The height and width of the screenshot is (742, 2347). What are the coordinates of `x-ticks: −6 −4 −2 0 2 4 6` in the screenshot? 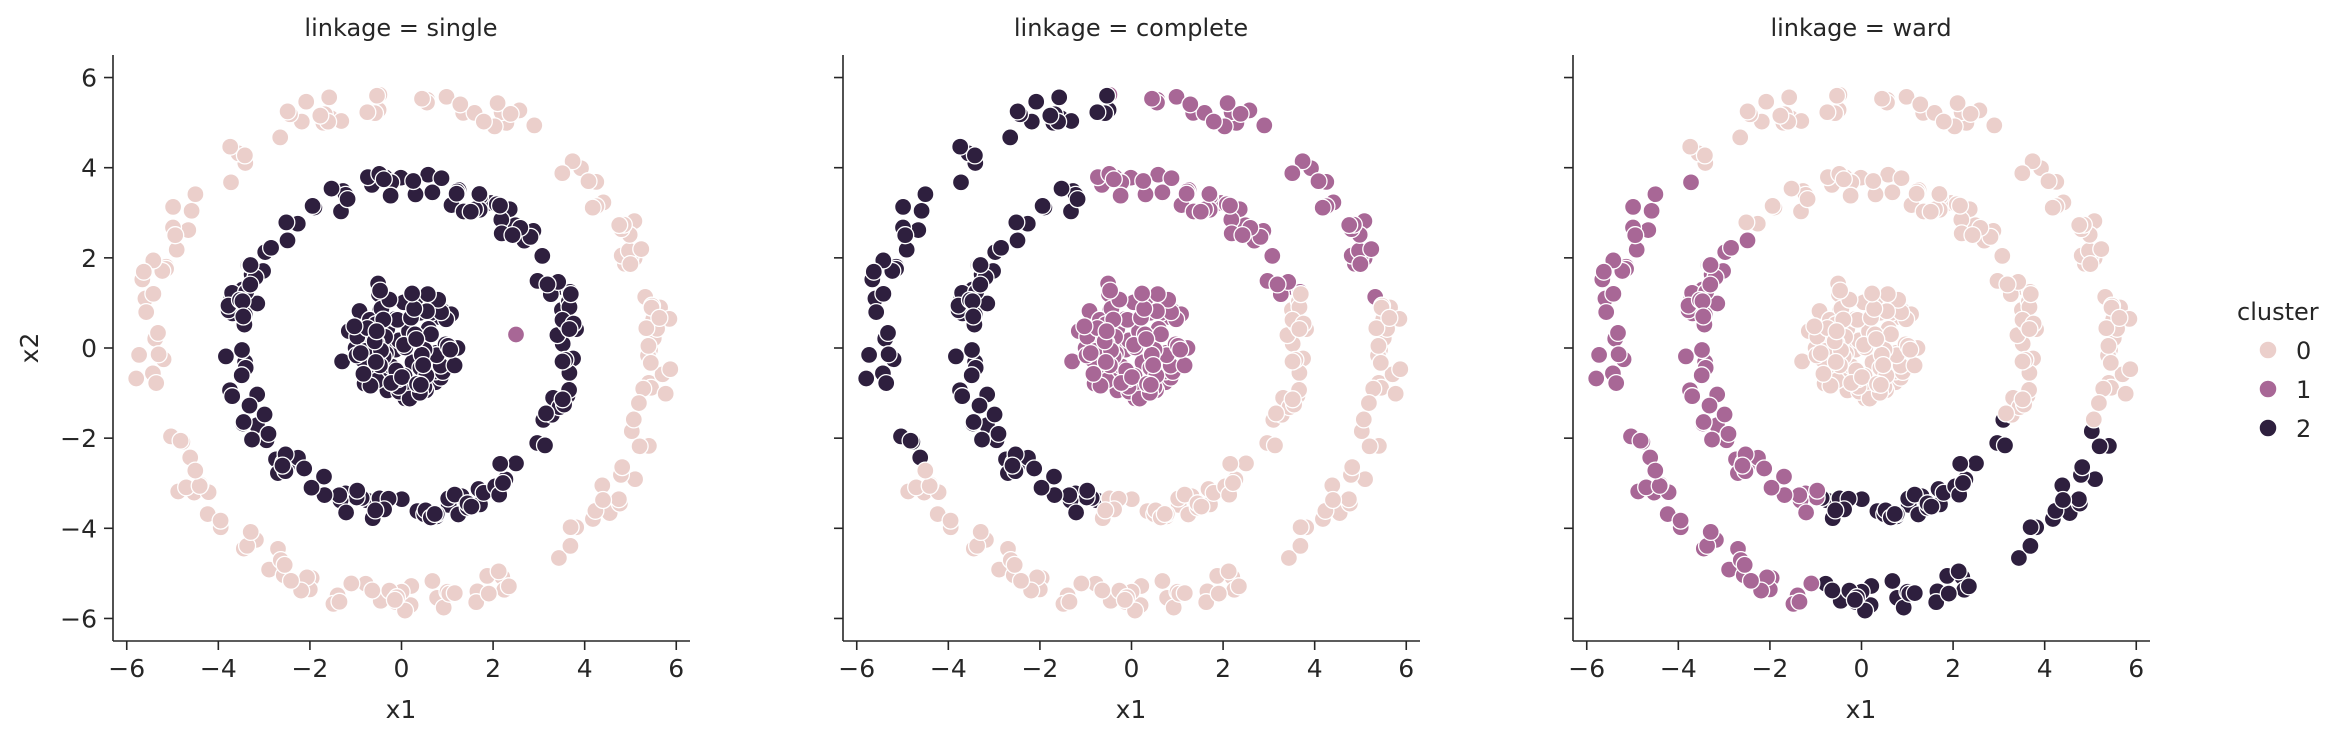 It's located at (1126, 662).